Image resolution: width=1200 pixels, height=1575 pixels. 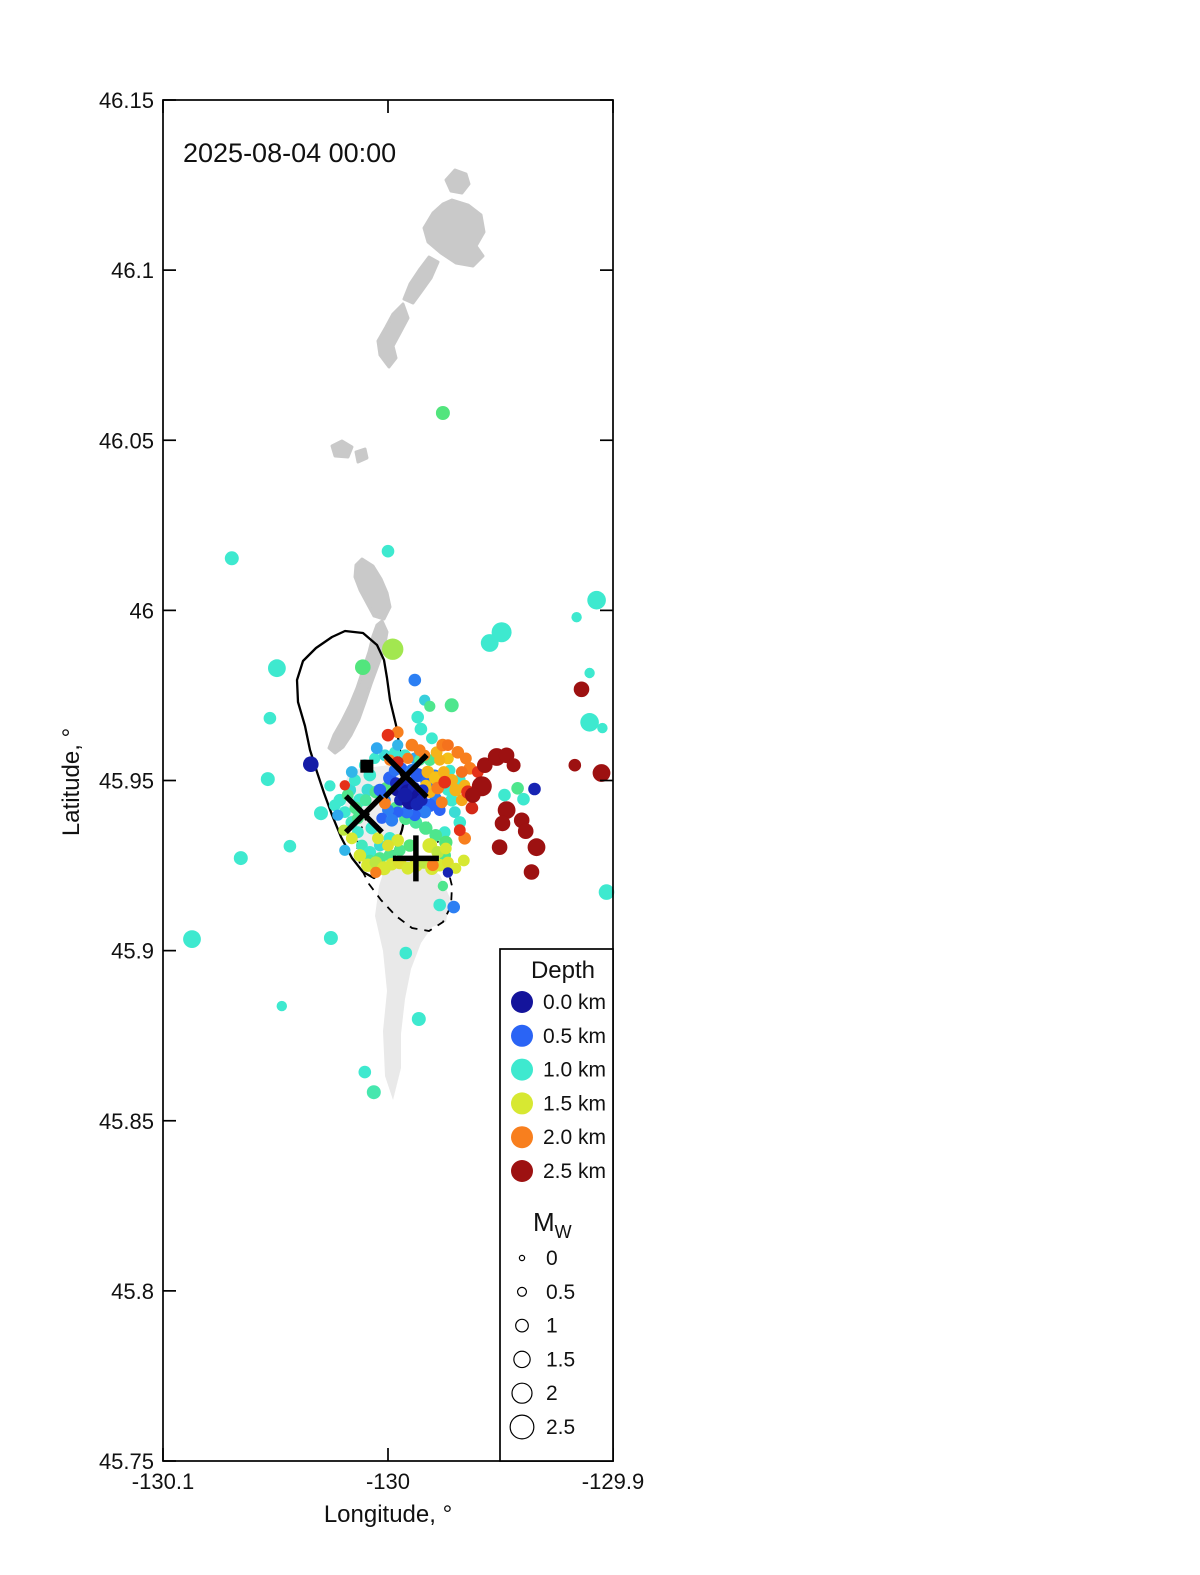 What do you see at coordinates (388, 1481) in the screenshot?
I see `x-tick-label: -130` at bounding box center [388, 1481].